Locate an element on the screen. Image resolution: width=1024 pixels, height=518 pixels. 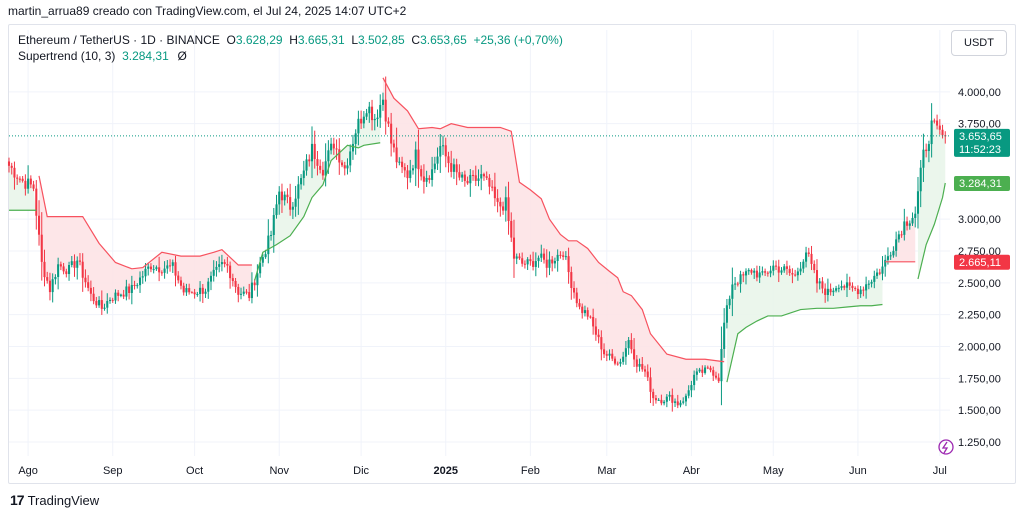
alert-lightning-icon is located at coordinates (946, 447).